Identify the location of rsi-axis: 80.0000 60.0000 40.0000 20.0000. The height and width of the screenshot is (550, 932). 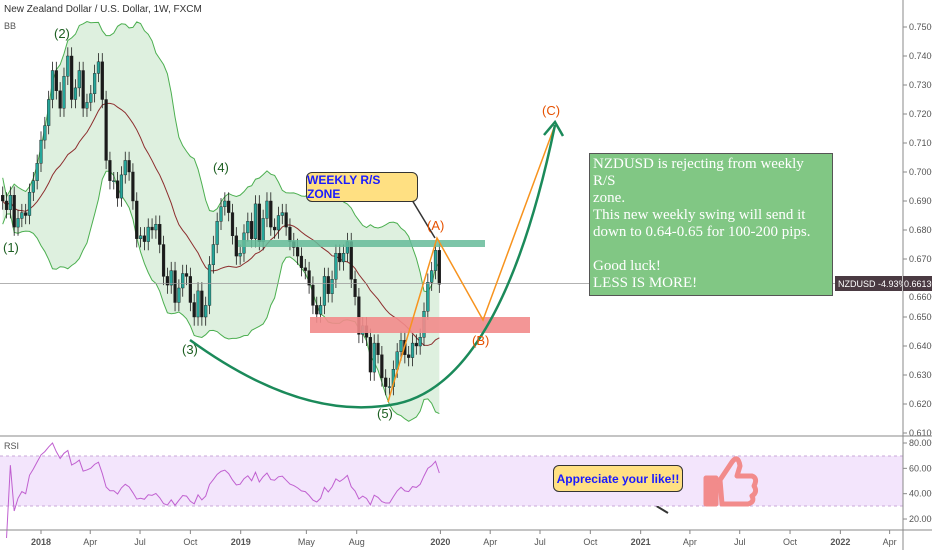
(917, 481).